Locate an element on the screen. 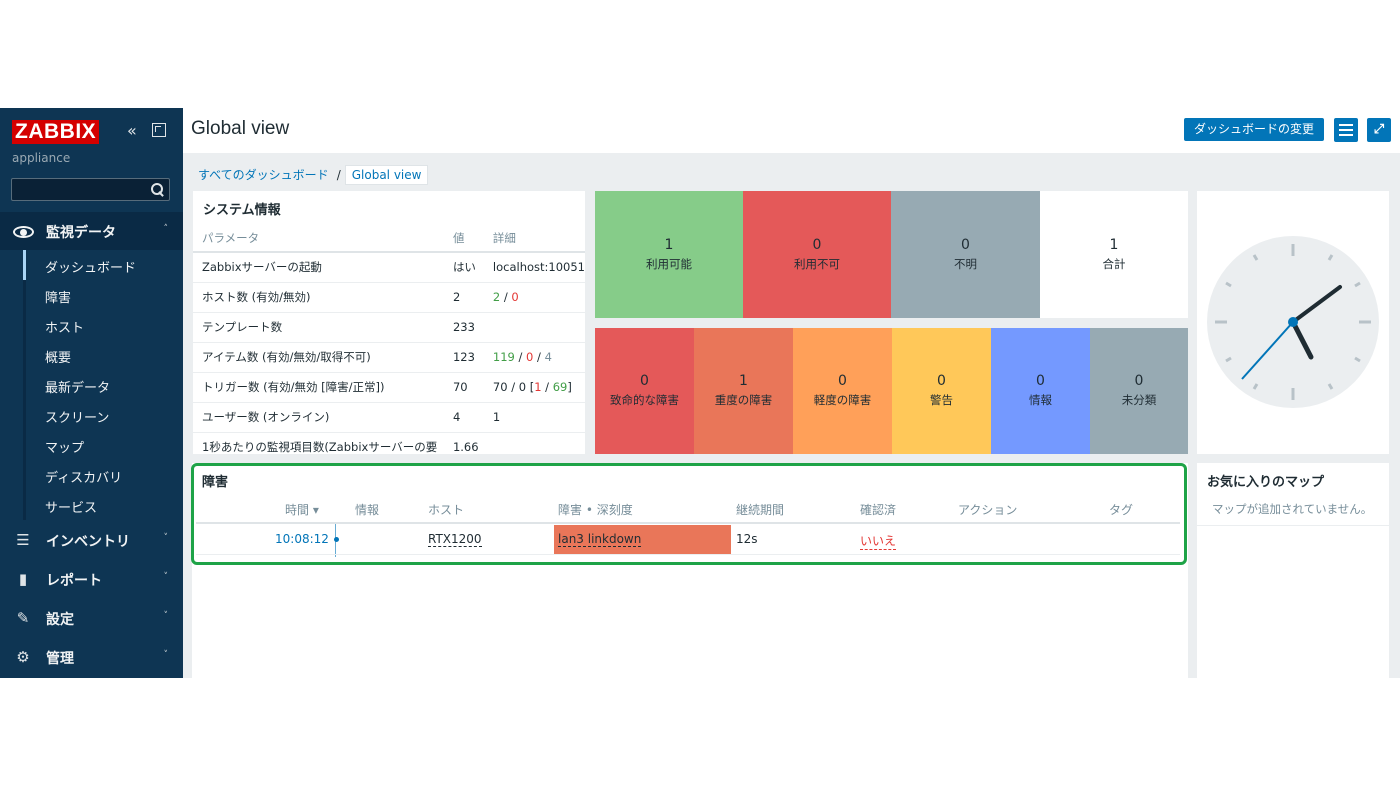  host-available-cell: 1 利用可能 is located at coordinates (669, 254).